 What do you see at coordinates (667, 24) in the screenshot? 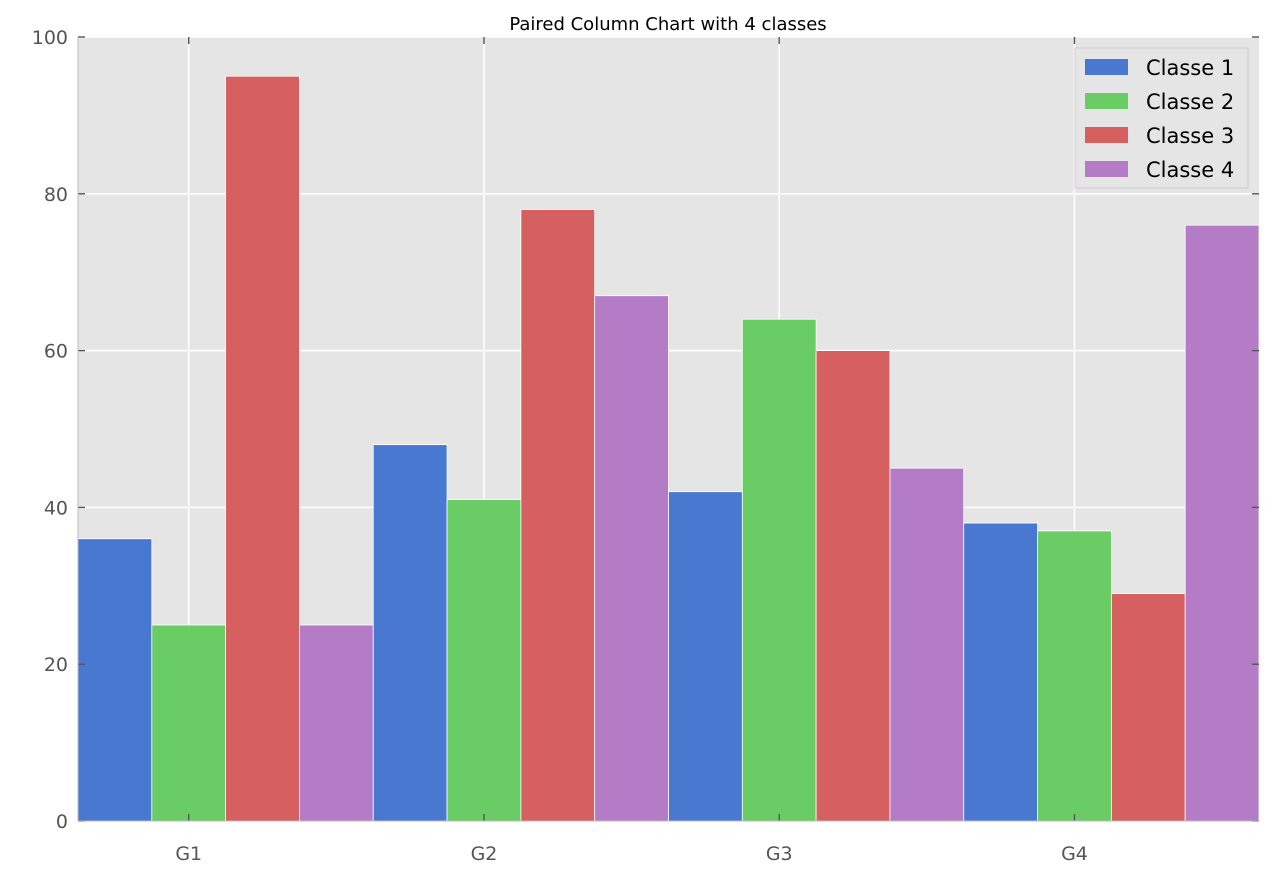
I see `chart-title: Paired Column Chart with 4 classes` at bounding box center [667, 24].